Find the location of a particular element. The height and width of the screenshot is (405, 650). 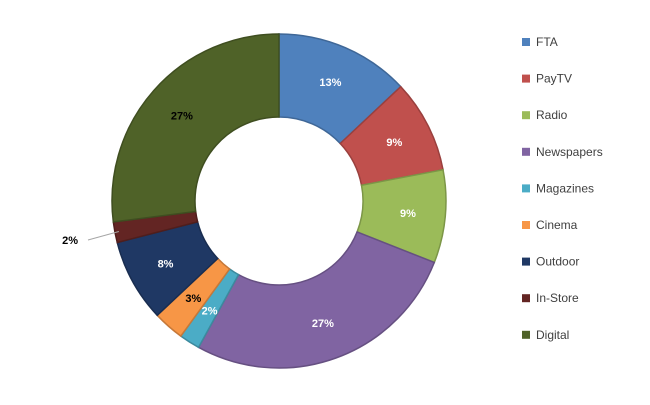

leader-line-in-store is located at coordinates (103, 236).